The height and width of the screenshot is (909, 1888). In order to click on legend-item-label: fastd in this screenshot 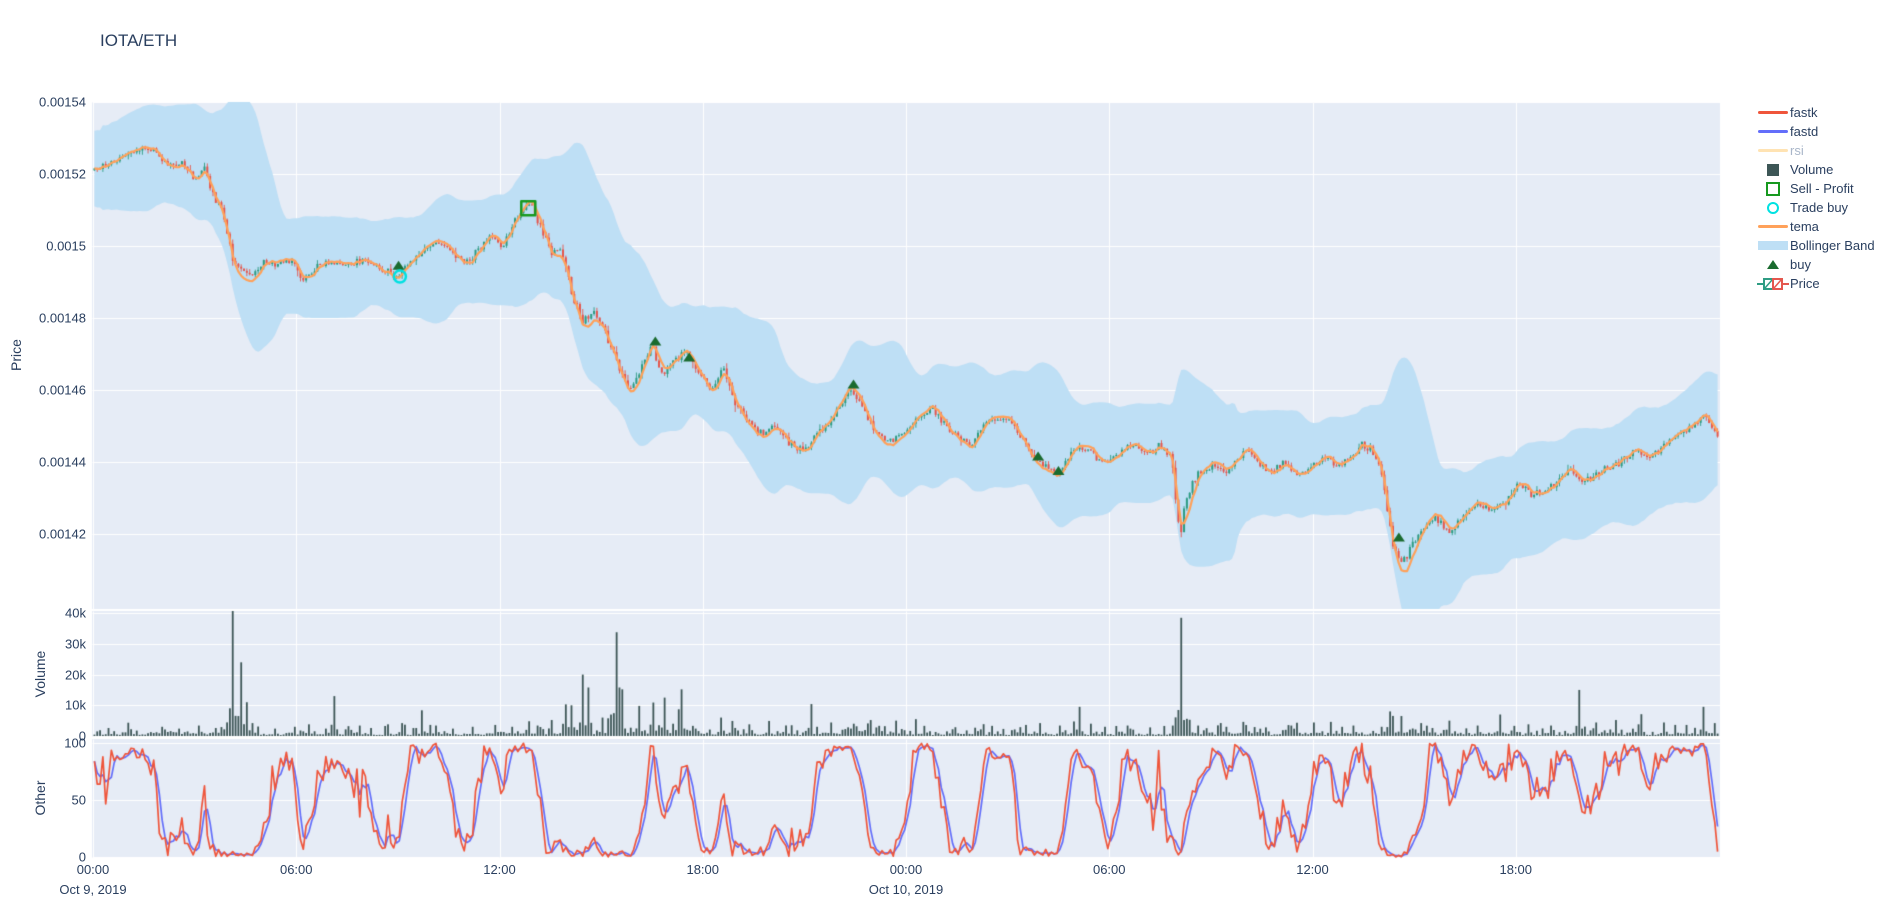, I will do `click(1804, 131)`.